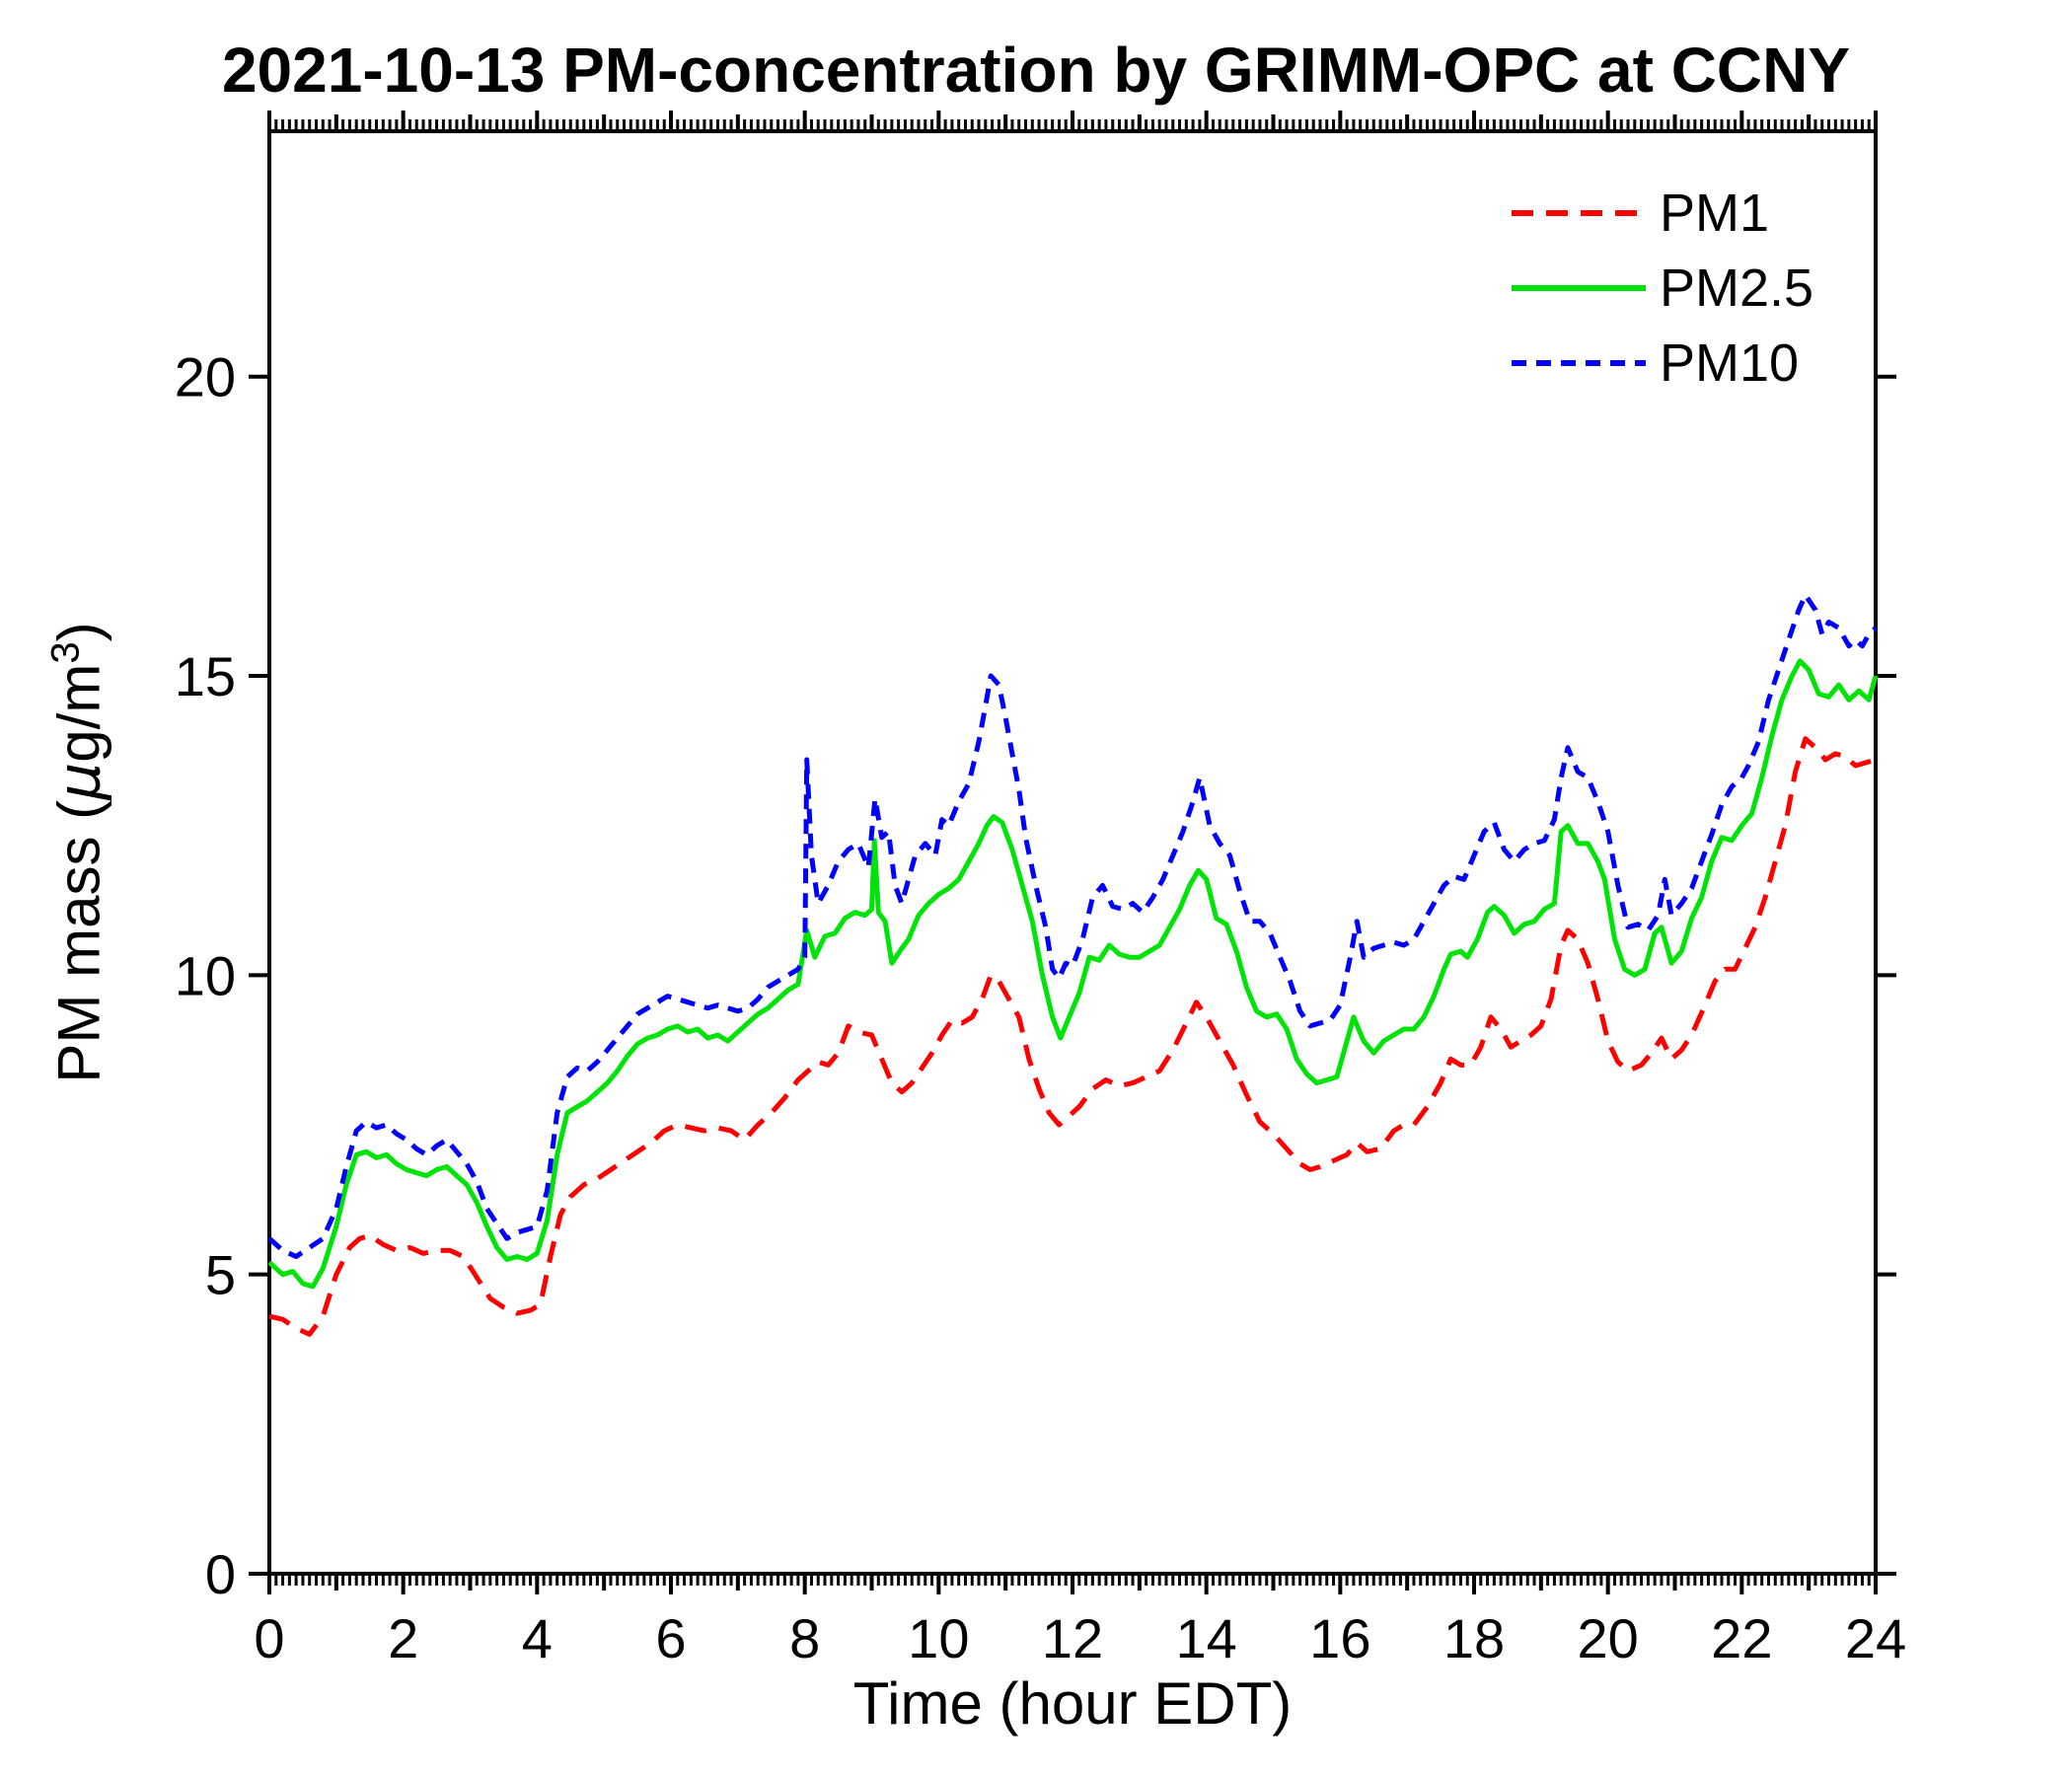 Image resolution: width=2072 pixels, height=1776 pixels. I want to click on x-tick-label: 8, so click(805, 1638).